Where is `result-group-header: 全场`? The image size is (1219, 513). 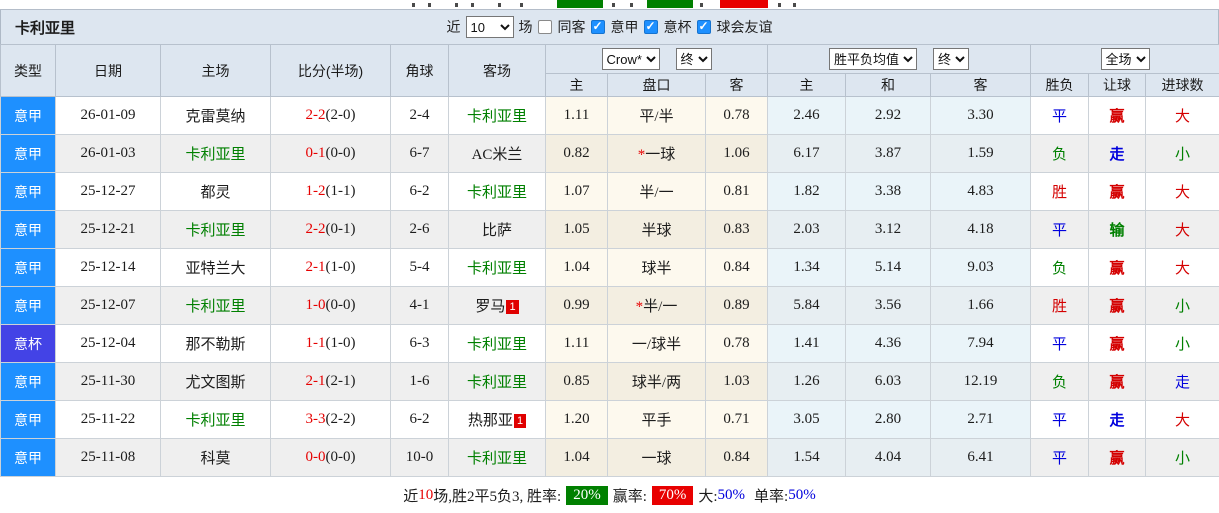
result-group-header: 全场 is located at coordinates (1124, 59).